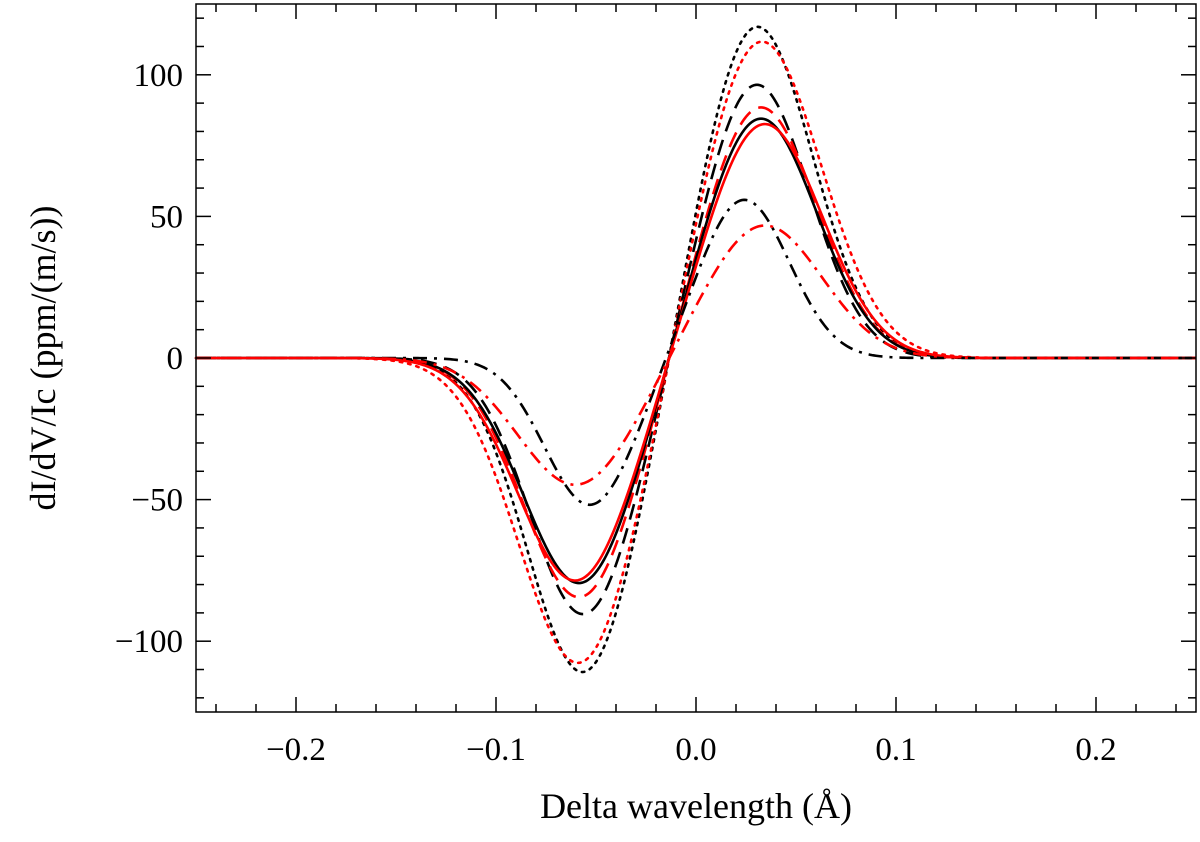 The image size is (1200, 842). Describe the element at coordinates (296, 750) in the screenshot. I see `x-tick-label: −0.2` at that location.